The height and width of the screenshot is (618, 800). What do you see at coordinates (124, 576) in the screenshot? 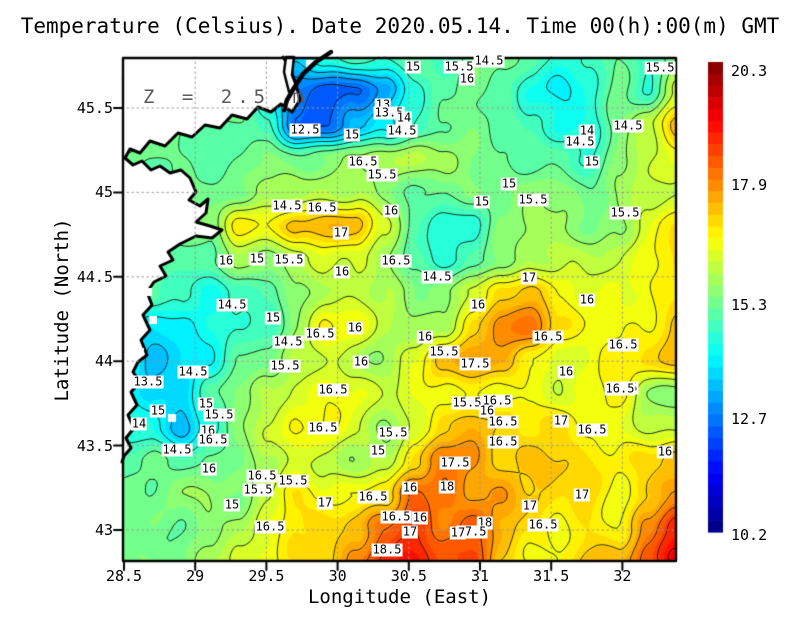
I see `x-tick-label: 28.5` at bounding box center [124, 576].